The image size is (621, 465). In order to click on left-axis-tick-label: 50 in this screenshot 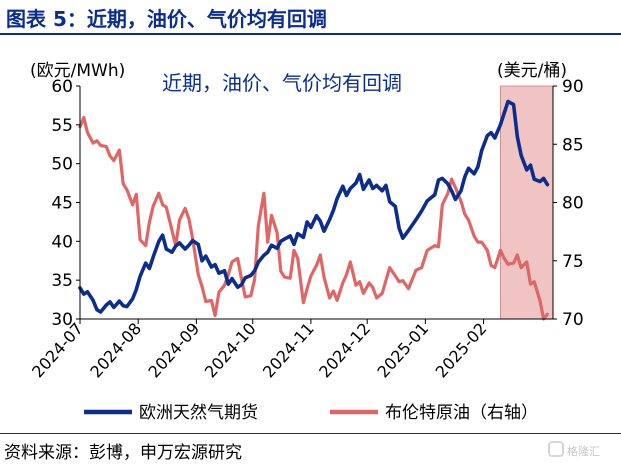, I will do `click(62, 165)`.